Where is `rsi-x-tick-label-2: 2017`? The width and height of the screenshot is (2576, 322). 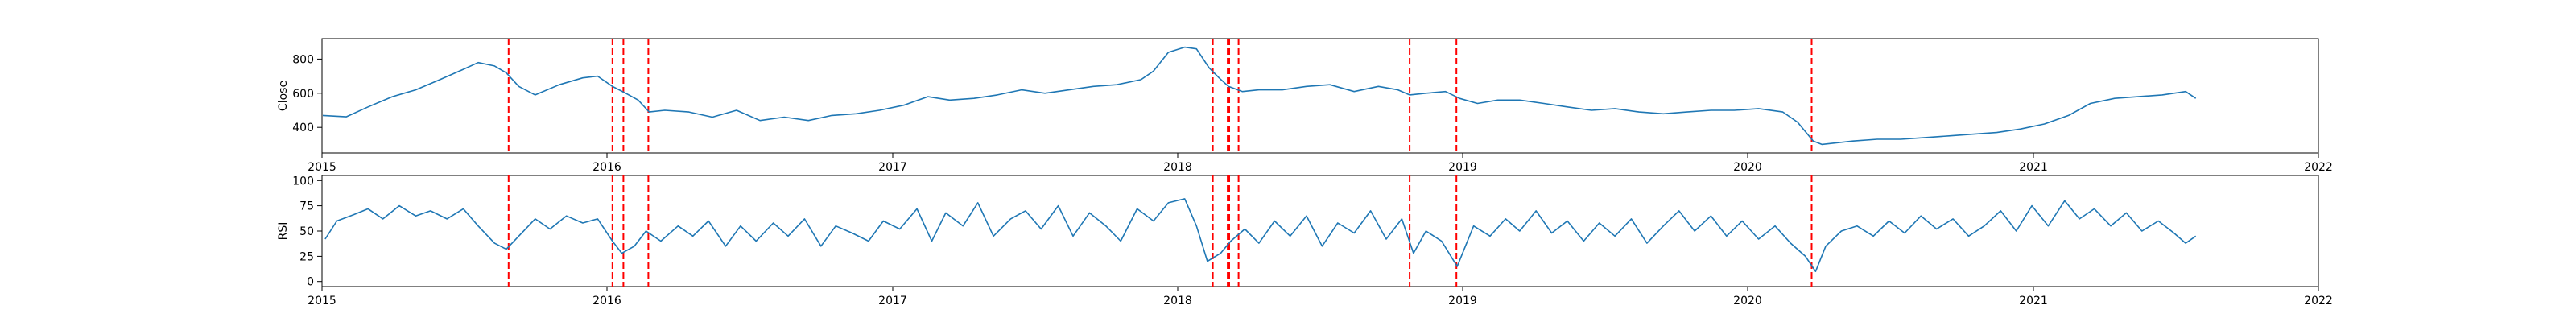
rsi-x-tick-label-2: 2017 is located at coordinates (892, 301).